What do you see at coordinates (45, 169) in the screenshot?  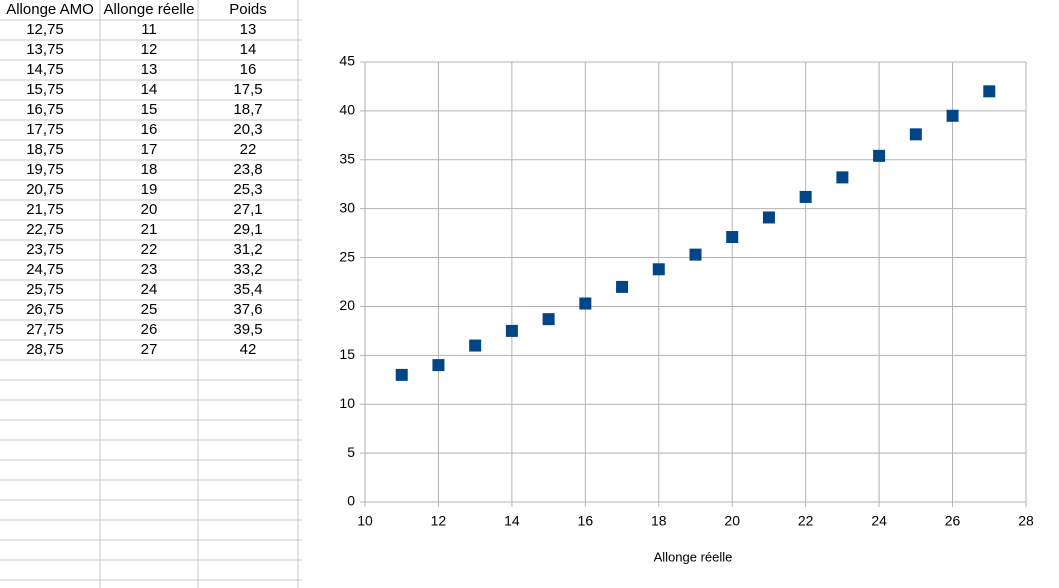 I see `cell: 19,75` at bounding box center [45, 169].